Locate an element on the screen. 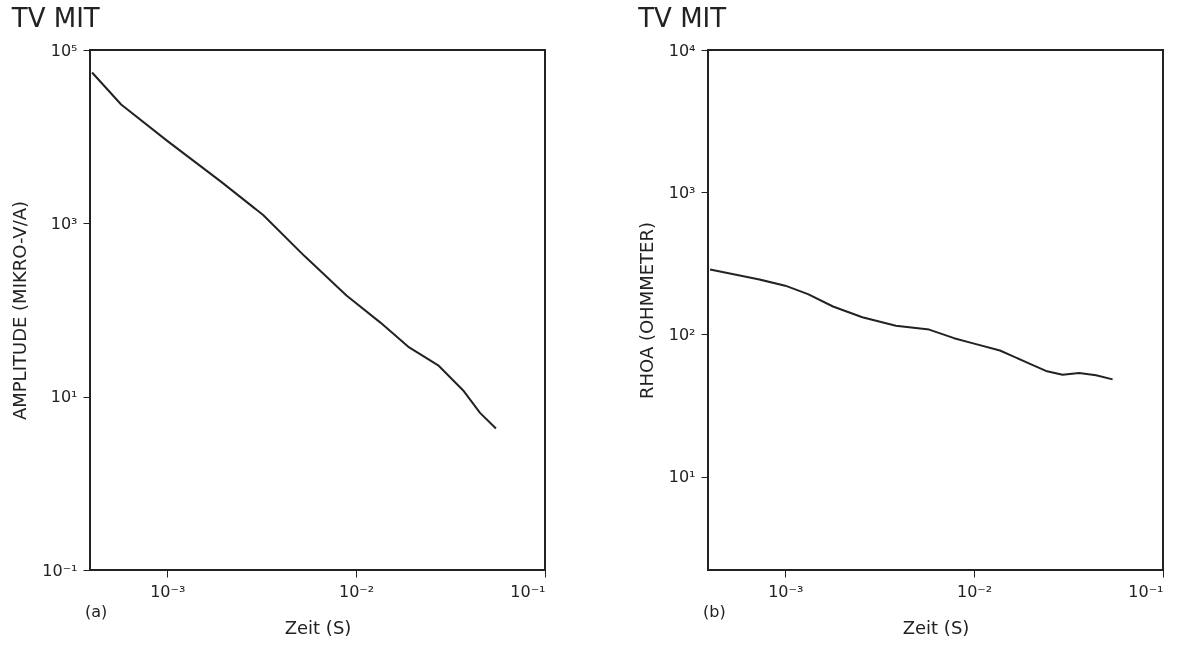 The image size is (1198, 672). y-tick-label: 10⁻¹ is located at coordinates (60, 570).